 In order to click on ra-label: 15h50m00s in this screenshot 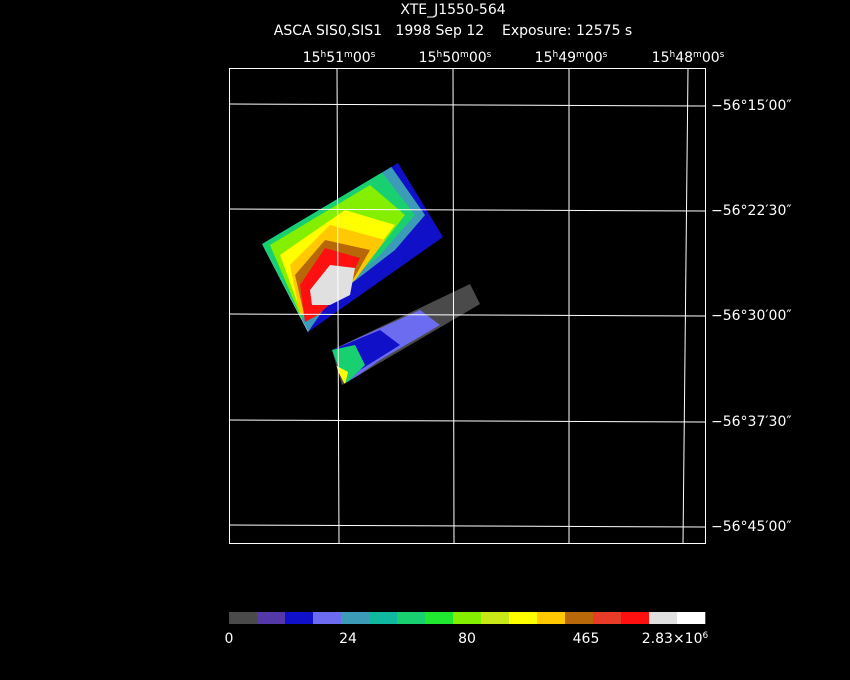, I will do `click(455, 58)`.